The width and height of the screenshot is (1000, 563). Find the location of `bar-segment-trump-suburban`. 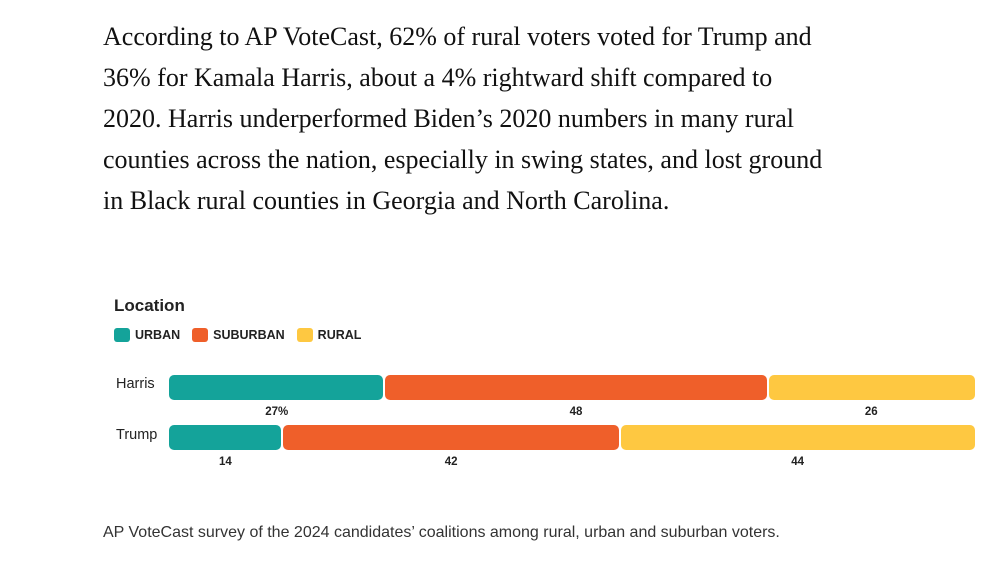

bar-segment-trump-suburban is located at coordinates (451, 437).